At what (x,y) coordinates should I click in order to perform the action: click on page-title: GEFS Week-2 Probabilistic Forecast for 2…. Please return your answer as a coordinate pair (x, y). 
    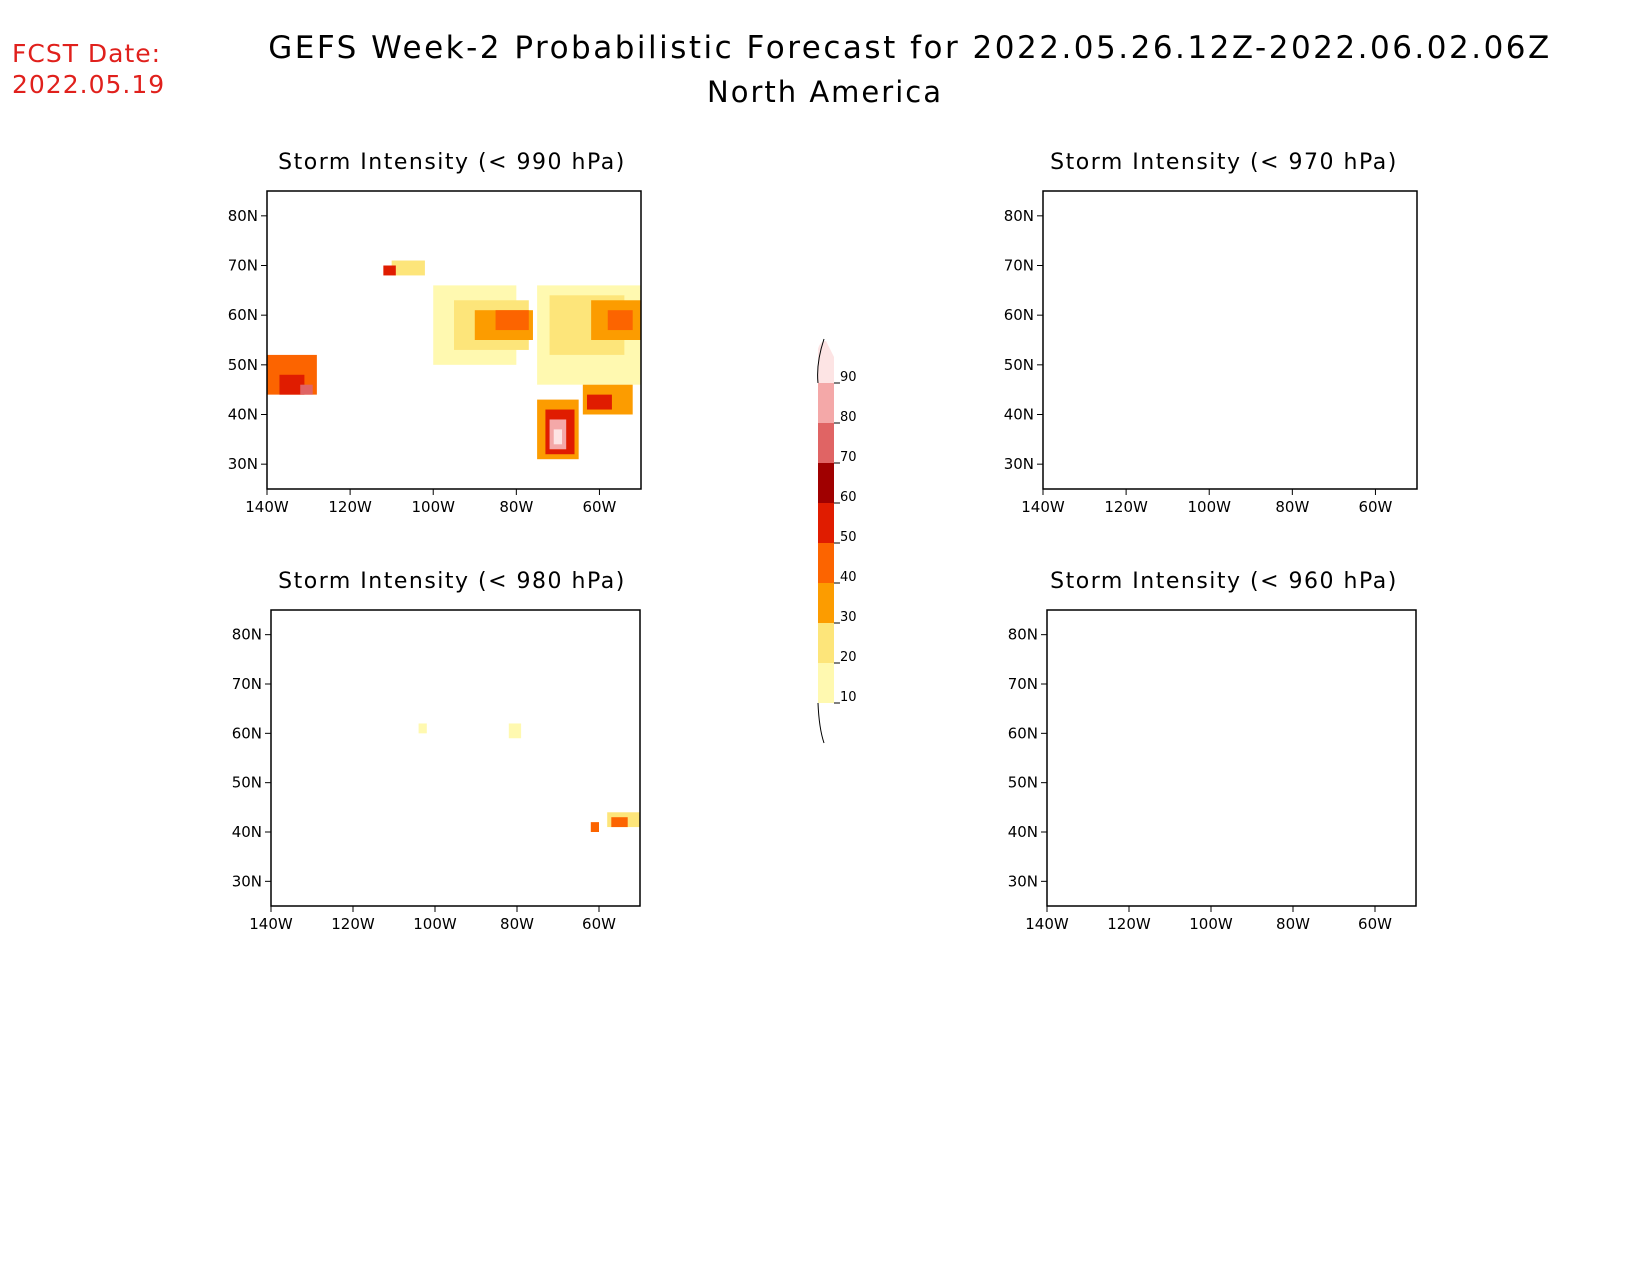
    Looking at the image, I should click on (910, 48).